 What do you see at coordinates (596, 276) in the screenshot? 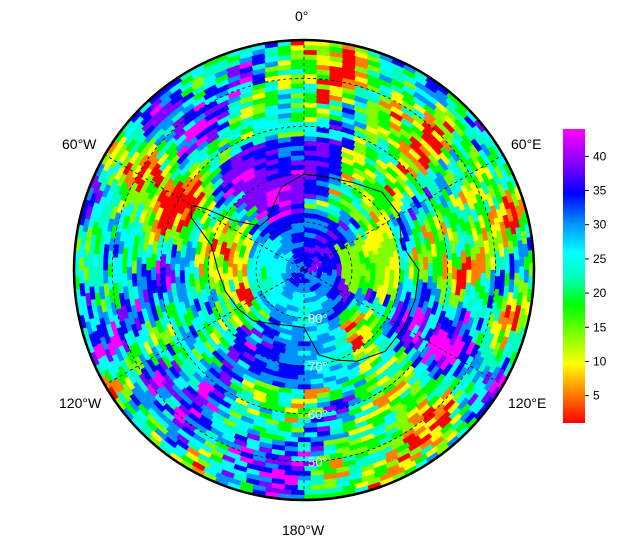
I see `colorbar-ticks: 40 35 30 25 20 15 10 5` at bounding box center [596, 276].